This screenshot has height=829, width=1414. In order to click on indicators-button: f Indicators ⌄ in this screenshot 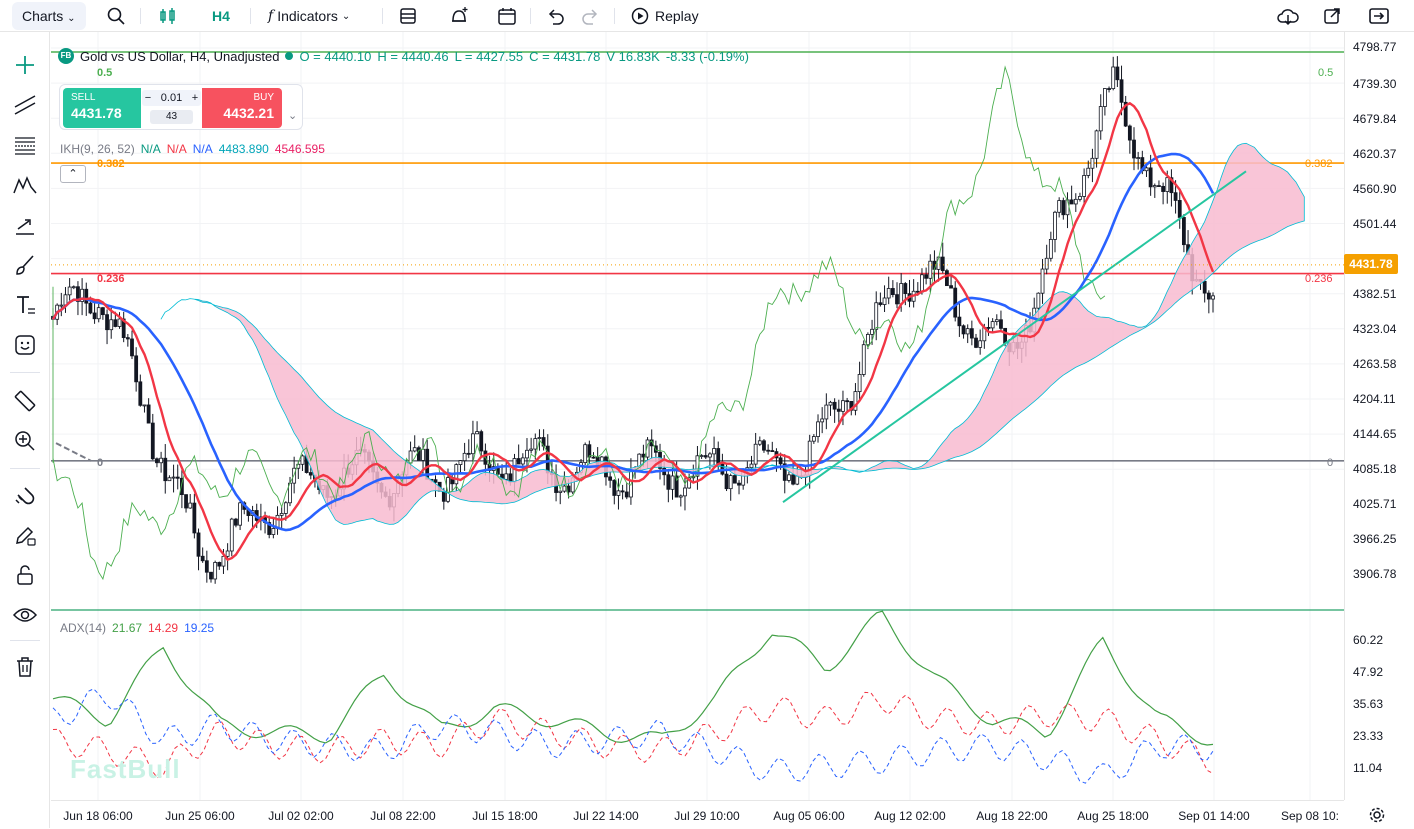, I will do `click(309, 16)`.